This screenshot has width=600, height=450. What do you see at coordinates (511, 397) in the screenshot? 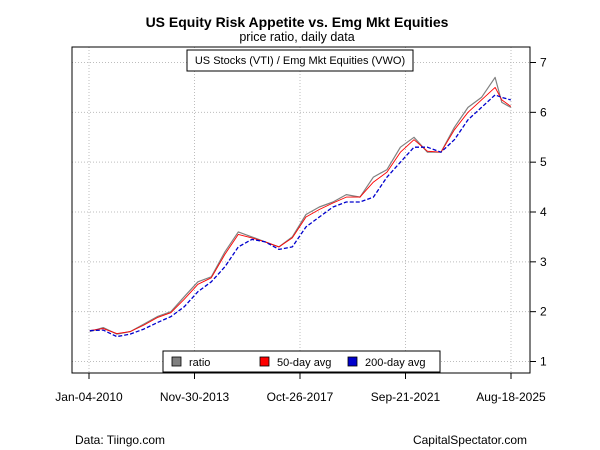
I see `x-tick-label: Aug-18-2025` at bounding box center [511, 397].